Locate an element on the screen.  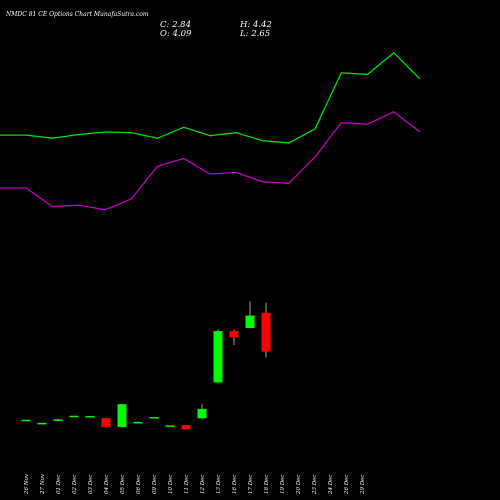
x-tick-label: 03 Dec is located at coordinates (91, 485).